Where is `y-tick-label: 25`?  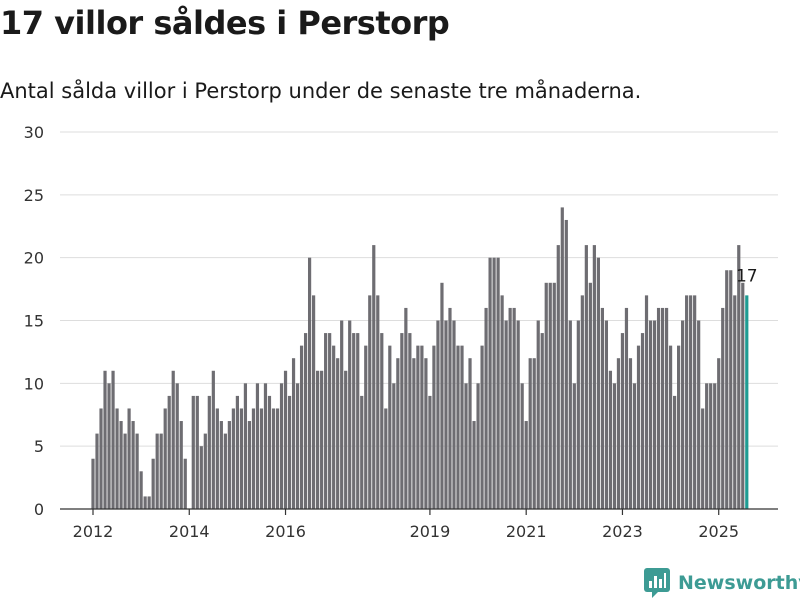 y-tick-label: 25 is located at coordinates (34, 195).